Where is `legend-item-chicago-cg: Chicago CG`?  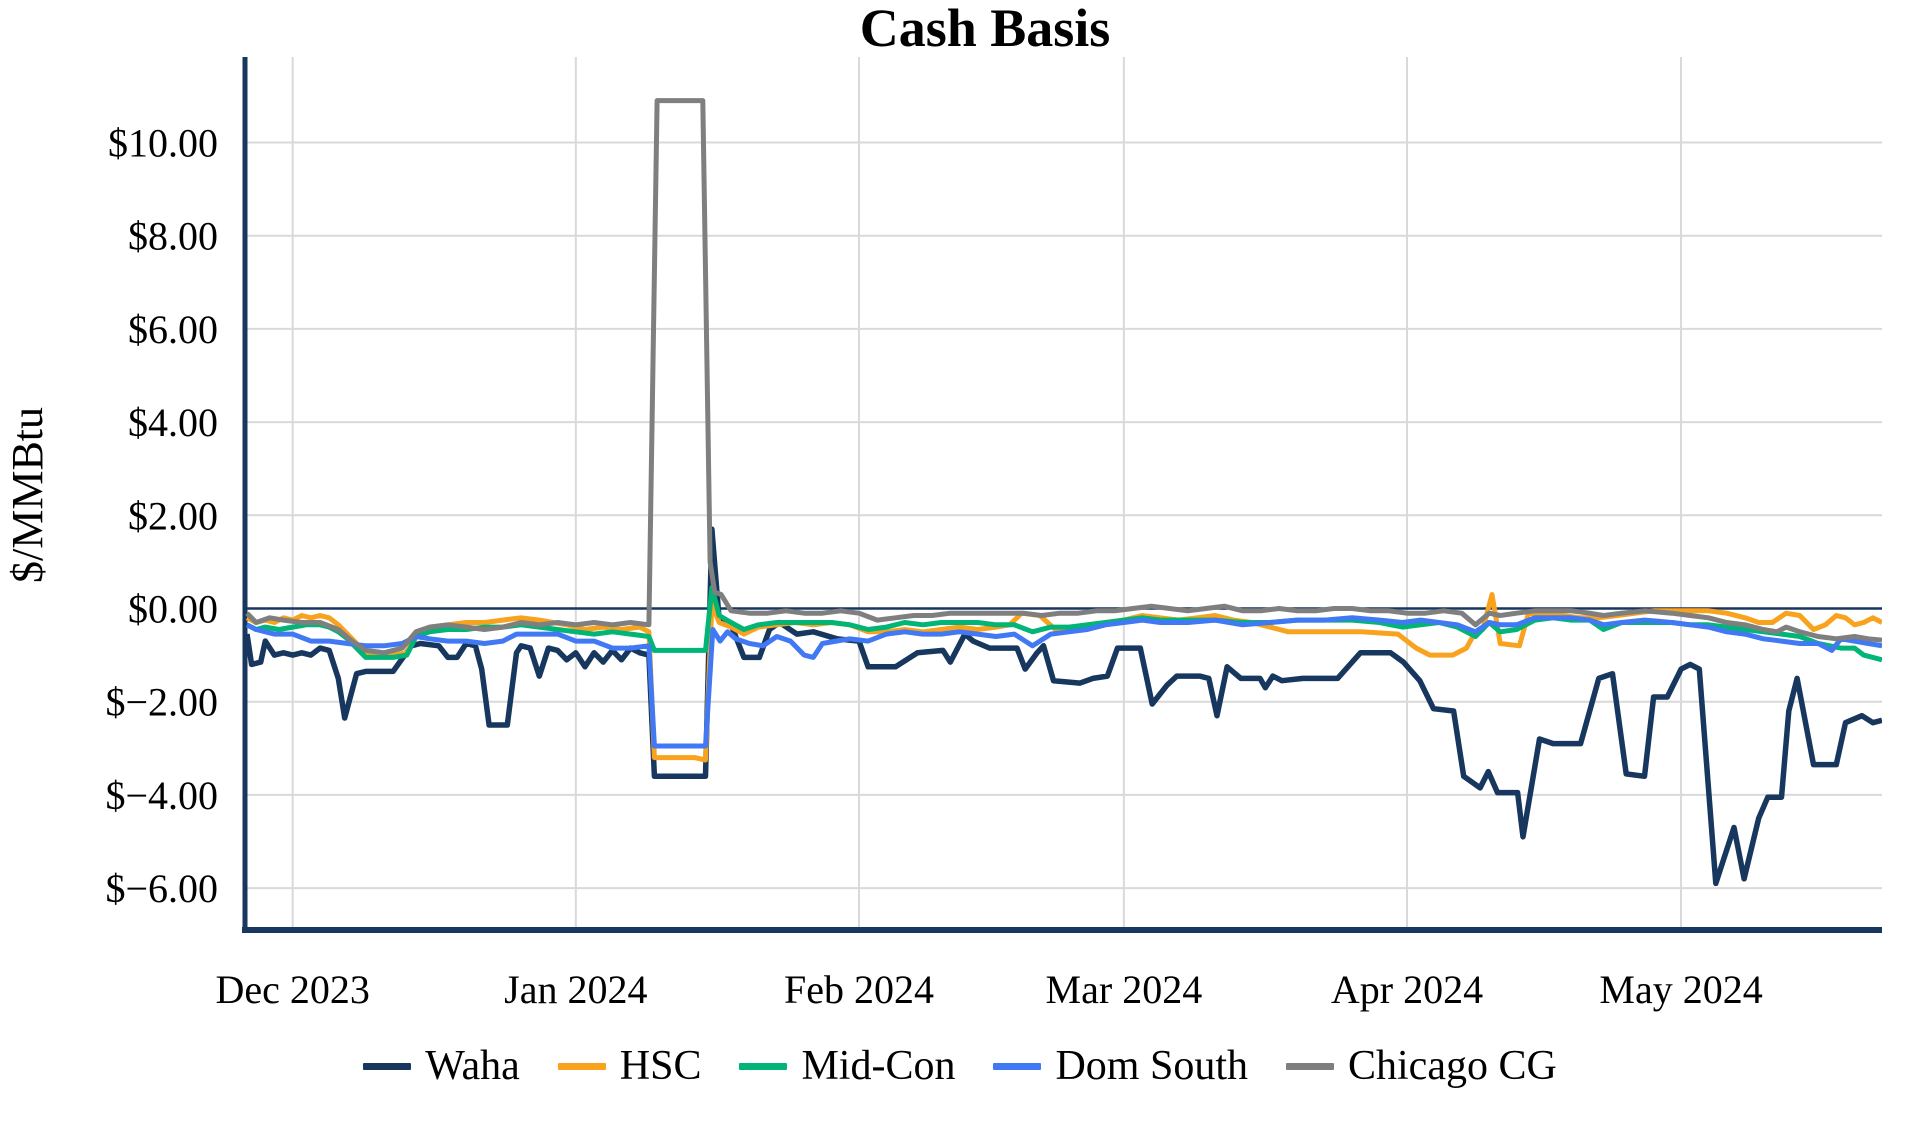 legend-item-chicago-cg: Chicago CG is located at coordinates (1421, 1066).